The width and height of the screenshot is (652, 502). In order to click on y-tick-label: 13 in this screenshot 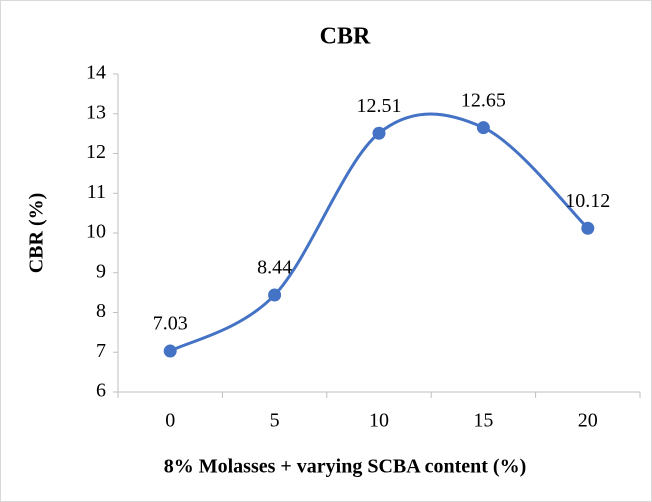, I will do `click(96, 112)`.